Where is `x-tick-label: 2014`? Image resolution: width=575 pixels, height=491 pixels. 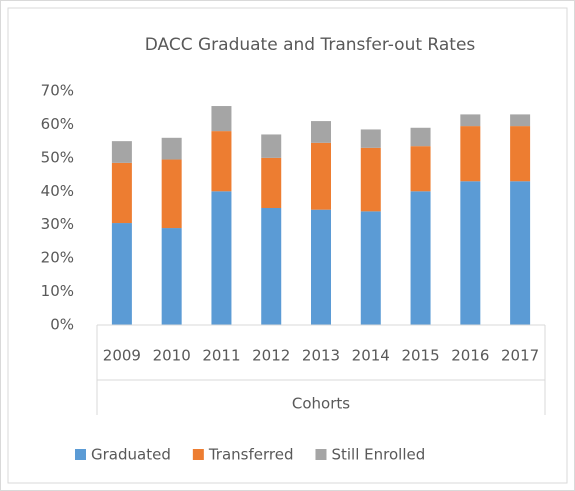 x-tick-label: 2014 is located at coordinates (371, 356).